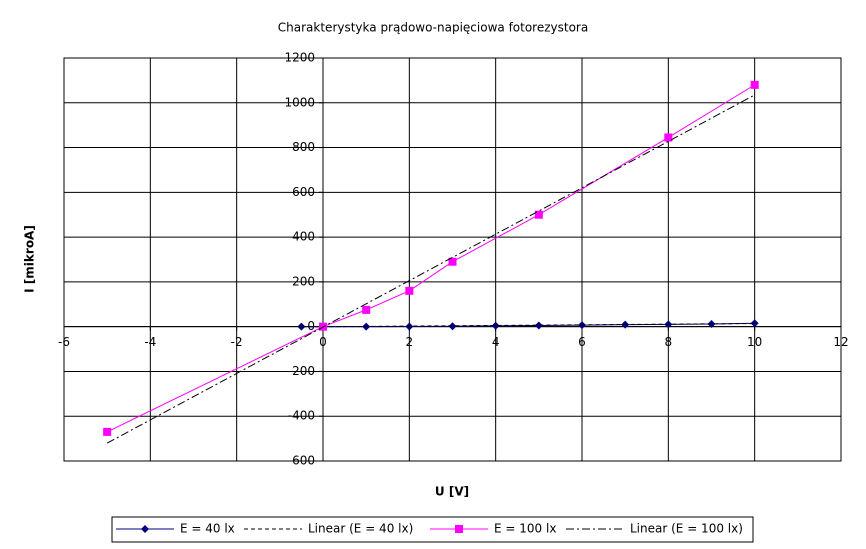 This screenshot has height=549, width=866. What do you see at coordinates (303, 237) in the screenshot?
I see `y-tick-label: 400` at bounding box center [303, 237].